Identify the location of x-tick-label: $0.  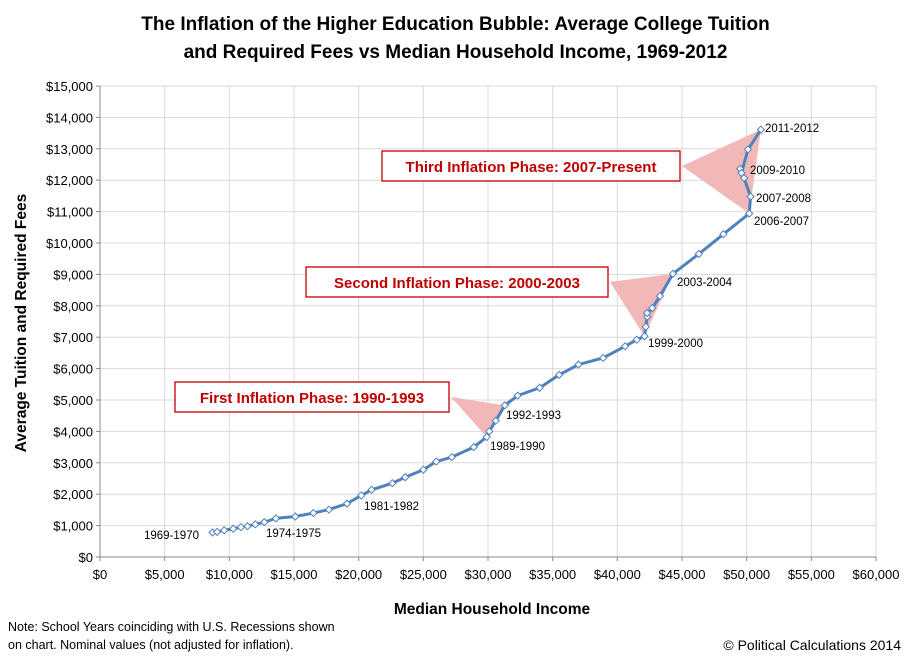
(100, 574).